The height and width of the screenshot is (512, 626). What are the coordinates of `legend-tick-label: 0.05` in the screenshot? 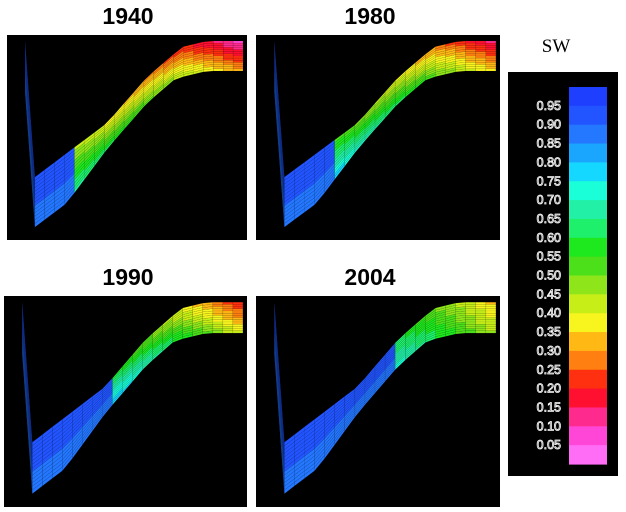 It's located at (549, 445).